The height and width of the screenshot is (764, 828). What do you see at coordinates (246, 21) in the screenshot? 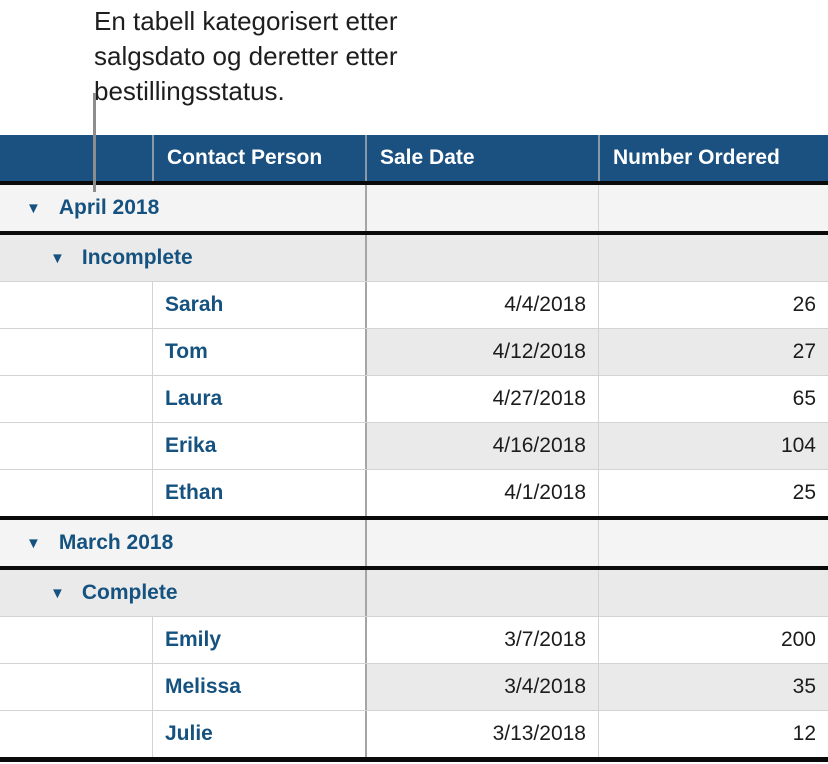
I see `callout-text-line1: En tabell kategorisert etter` at bounding box center [246, 21].